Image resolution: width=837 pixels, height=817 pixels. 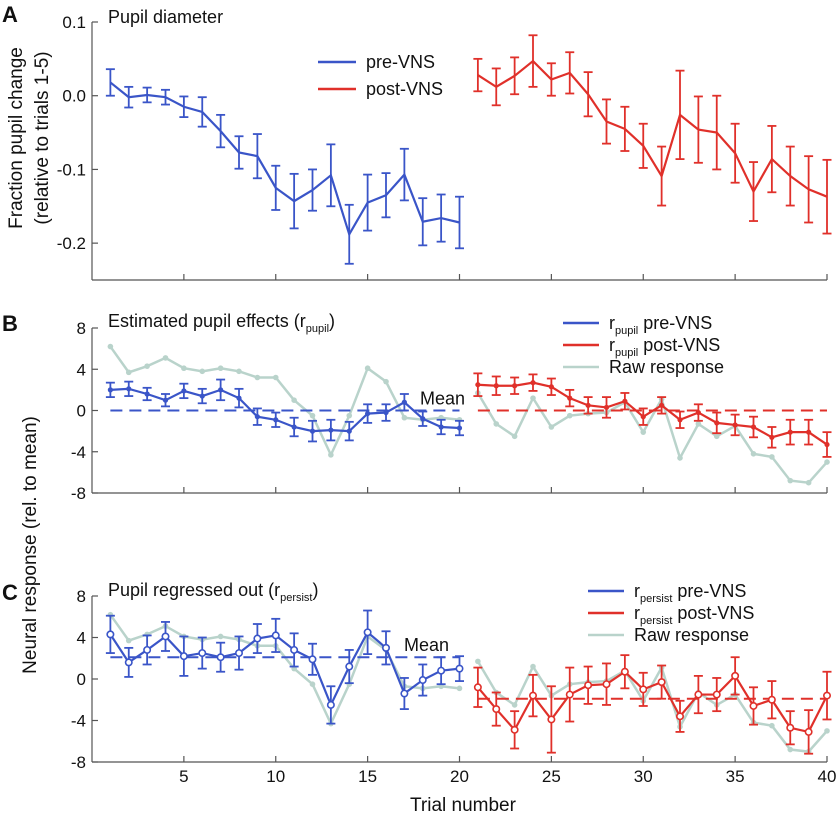 I want to click on legend-label-post: post-VNS, so click(x=404, y=89).